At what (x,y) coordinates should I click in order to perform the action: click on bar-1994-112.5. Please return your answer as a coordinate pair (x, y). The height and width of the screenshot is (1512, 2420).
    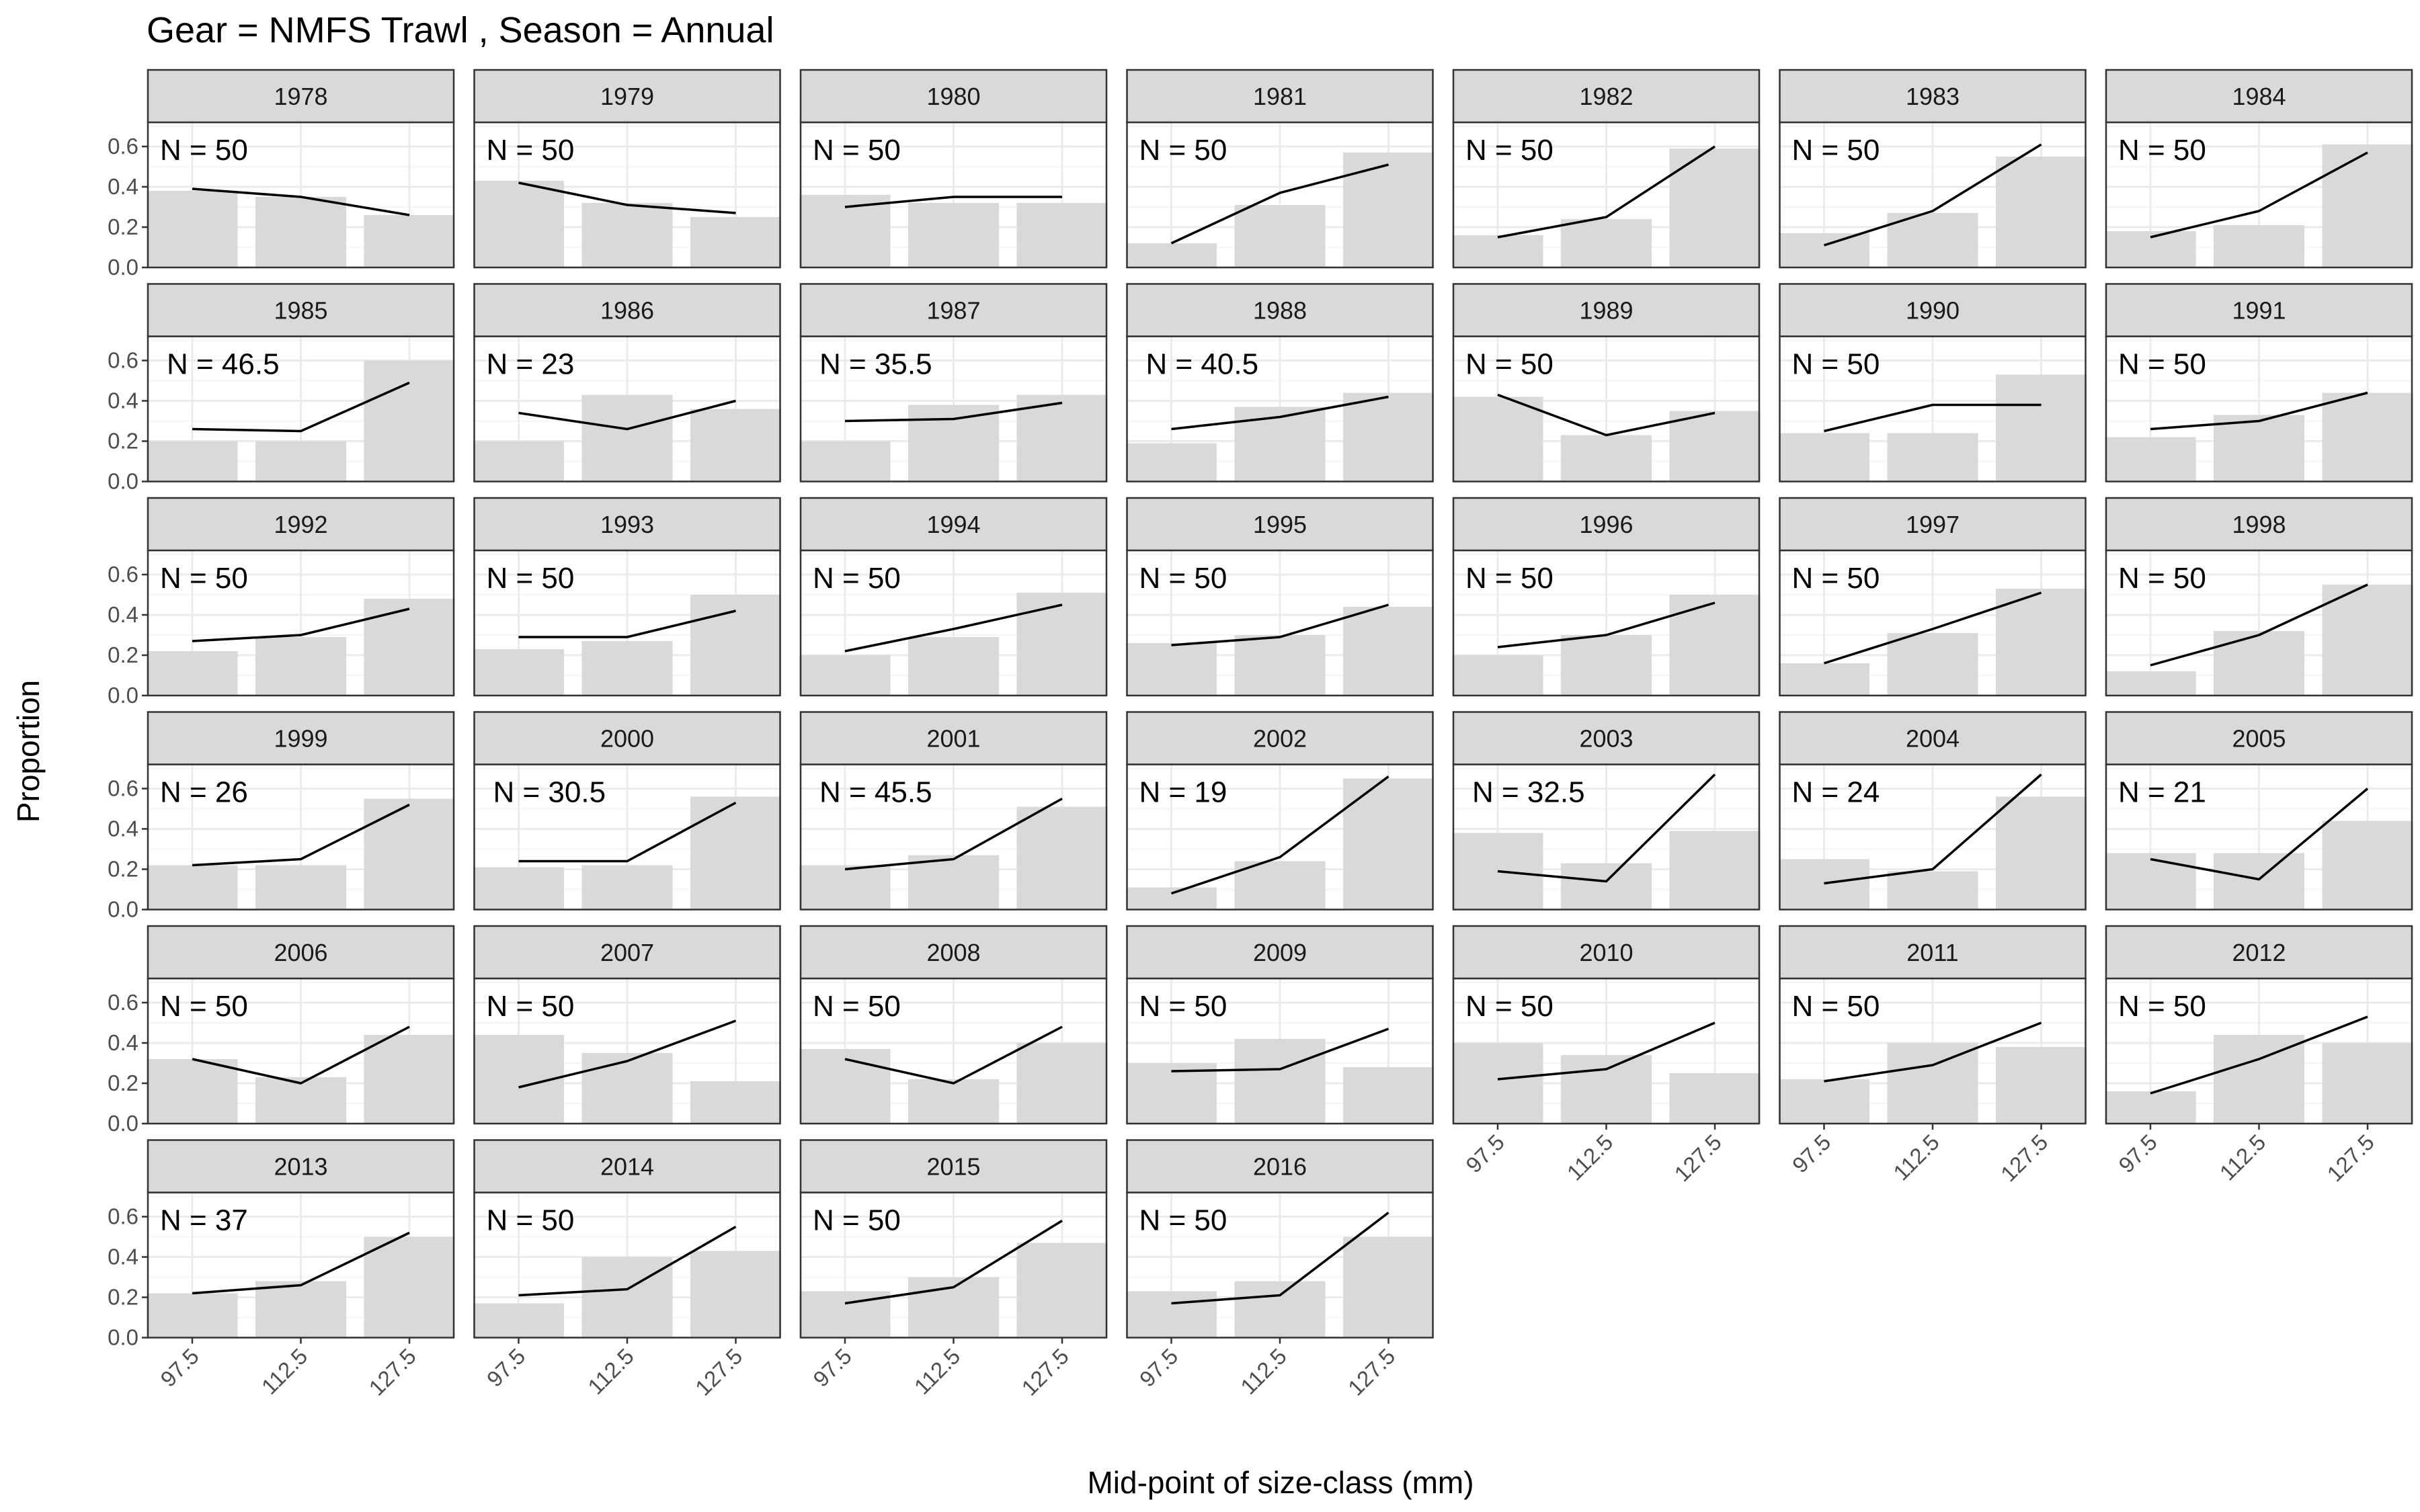
    Looking at the image, I should click on (954, 667).